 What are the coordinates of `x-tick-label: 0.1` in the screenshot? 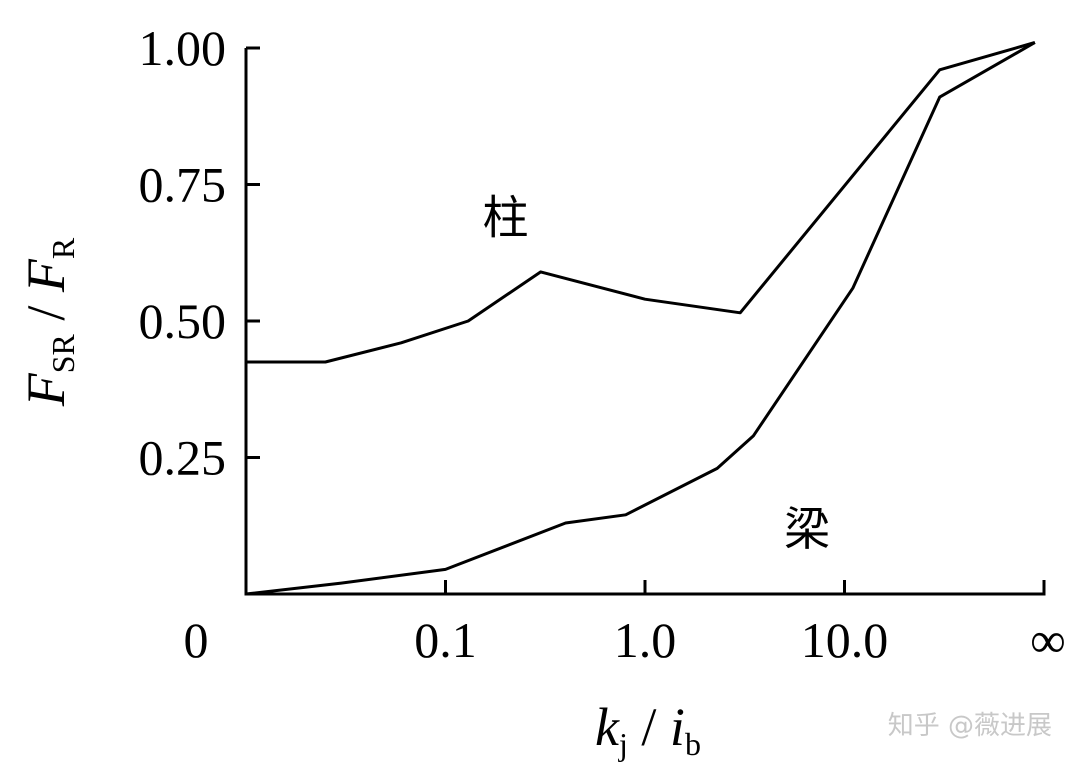 It's located at (445, 640).